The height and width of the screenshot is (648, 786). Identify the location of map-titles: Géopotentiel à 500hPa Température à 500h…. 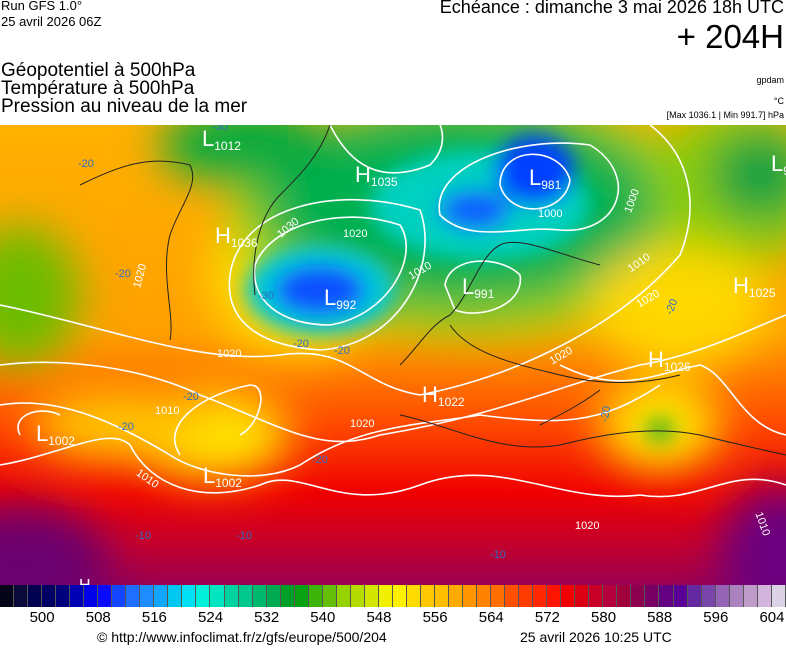
(124, 88).